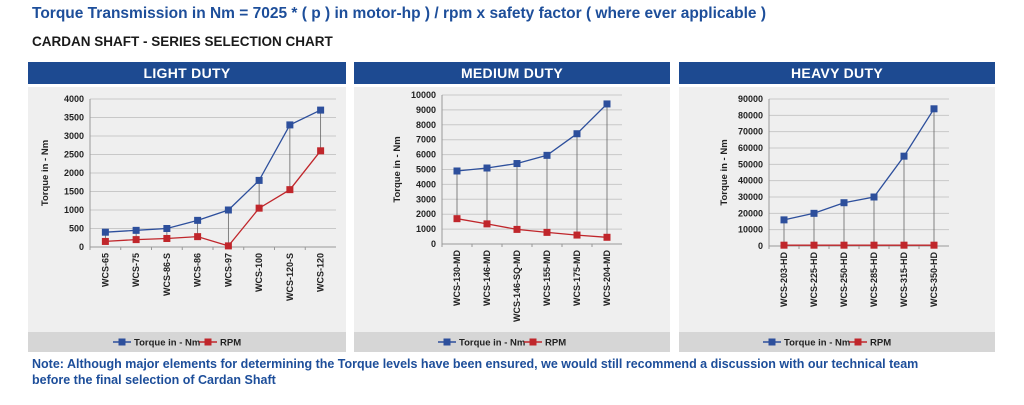 The width and height of the screenshot is (1024, 405). Describe the element at coordinates (136, 270) in the screenshot. I see `x-tick-label: WCS-75` at that location.